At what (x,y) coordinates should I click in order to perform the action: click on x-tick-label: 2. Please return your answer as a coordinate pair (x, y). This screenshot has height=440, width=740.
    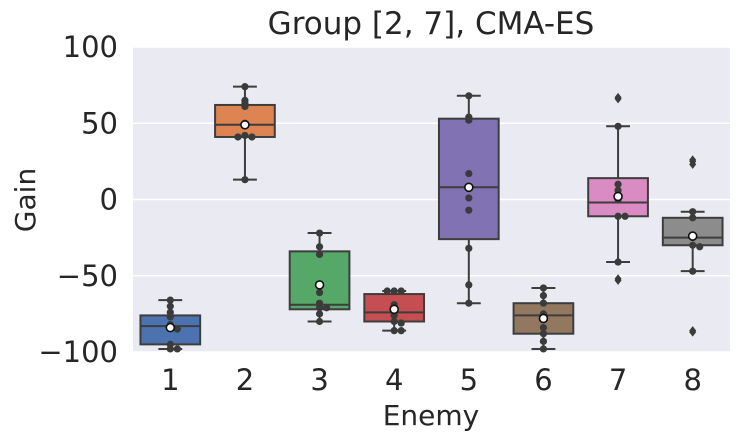
    Looking at the image, I should click on (245, 380).